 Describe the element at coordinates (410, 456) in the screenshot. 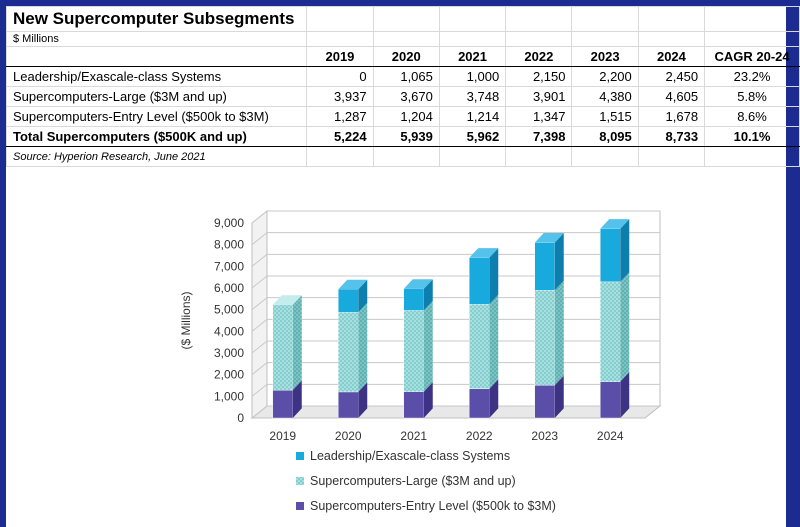

I see `legend-label: Leadership/Exascale-class Systems` at that location.